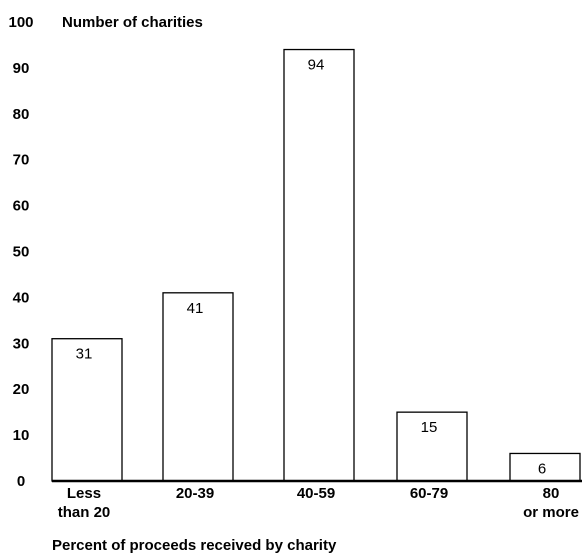 Image resolution: width=585 pixels, height=557 pixels. What do you see at coordinates (429, 427) in the screenshot?
I see `bar-value-label: 15` at bounding box center [429, 427].